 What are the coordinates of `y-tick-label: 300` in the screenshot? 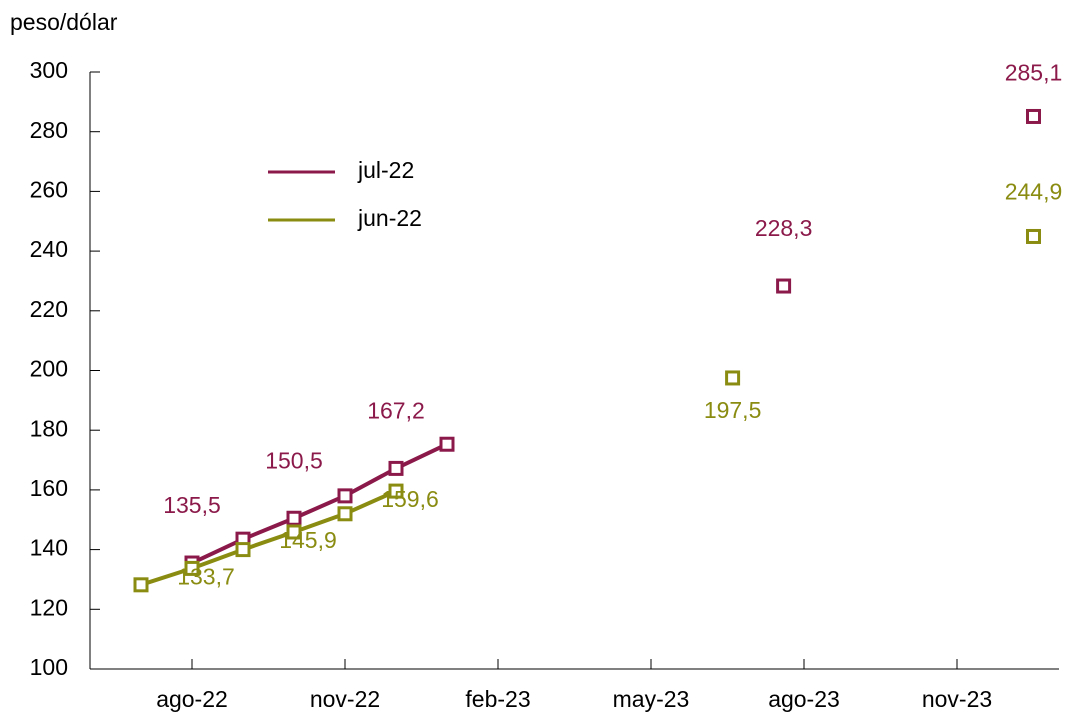 It's located at (49, 70).